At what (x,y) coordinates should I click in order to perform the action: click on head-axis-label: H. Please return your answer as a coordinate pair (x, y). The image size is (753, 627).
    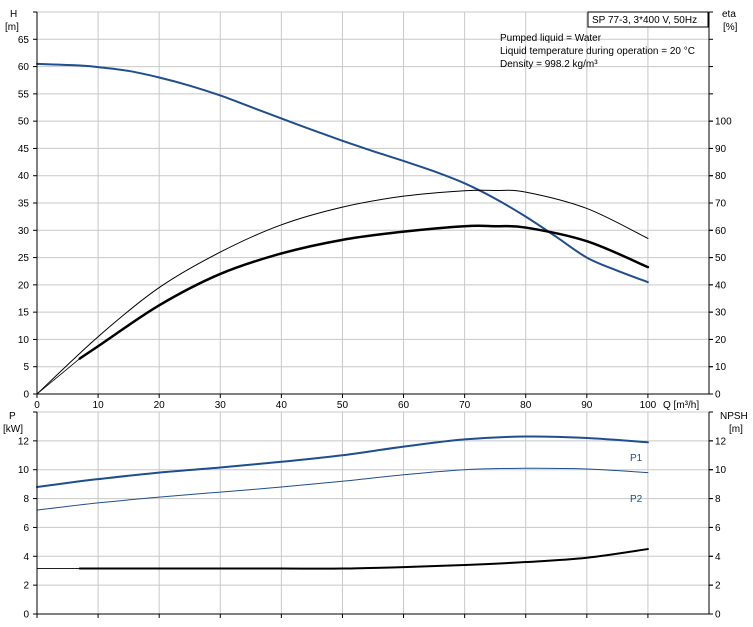
    Looking at the image, I should click on (13, 14).